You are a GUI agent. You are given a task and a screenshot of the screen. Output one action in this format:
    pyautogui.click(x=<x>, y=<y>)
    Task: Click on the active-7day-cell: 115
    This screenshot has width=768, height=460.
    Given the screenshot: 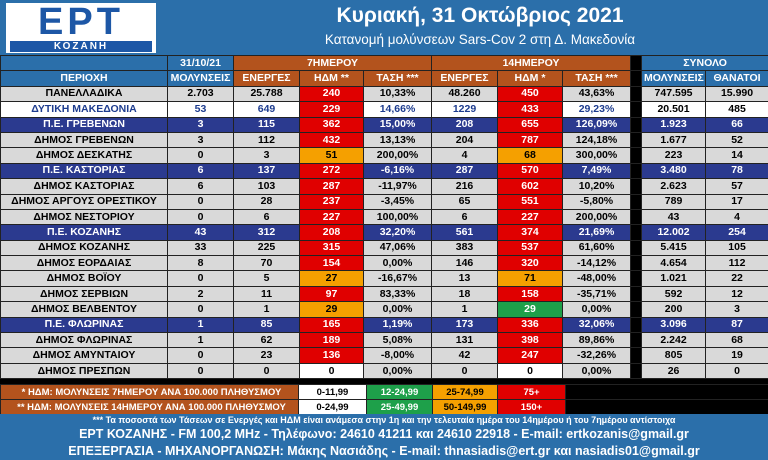 What is the action you would take?
    pyautogui.click(x=266, y=124)
    